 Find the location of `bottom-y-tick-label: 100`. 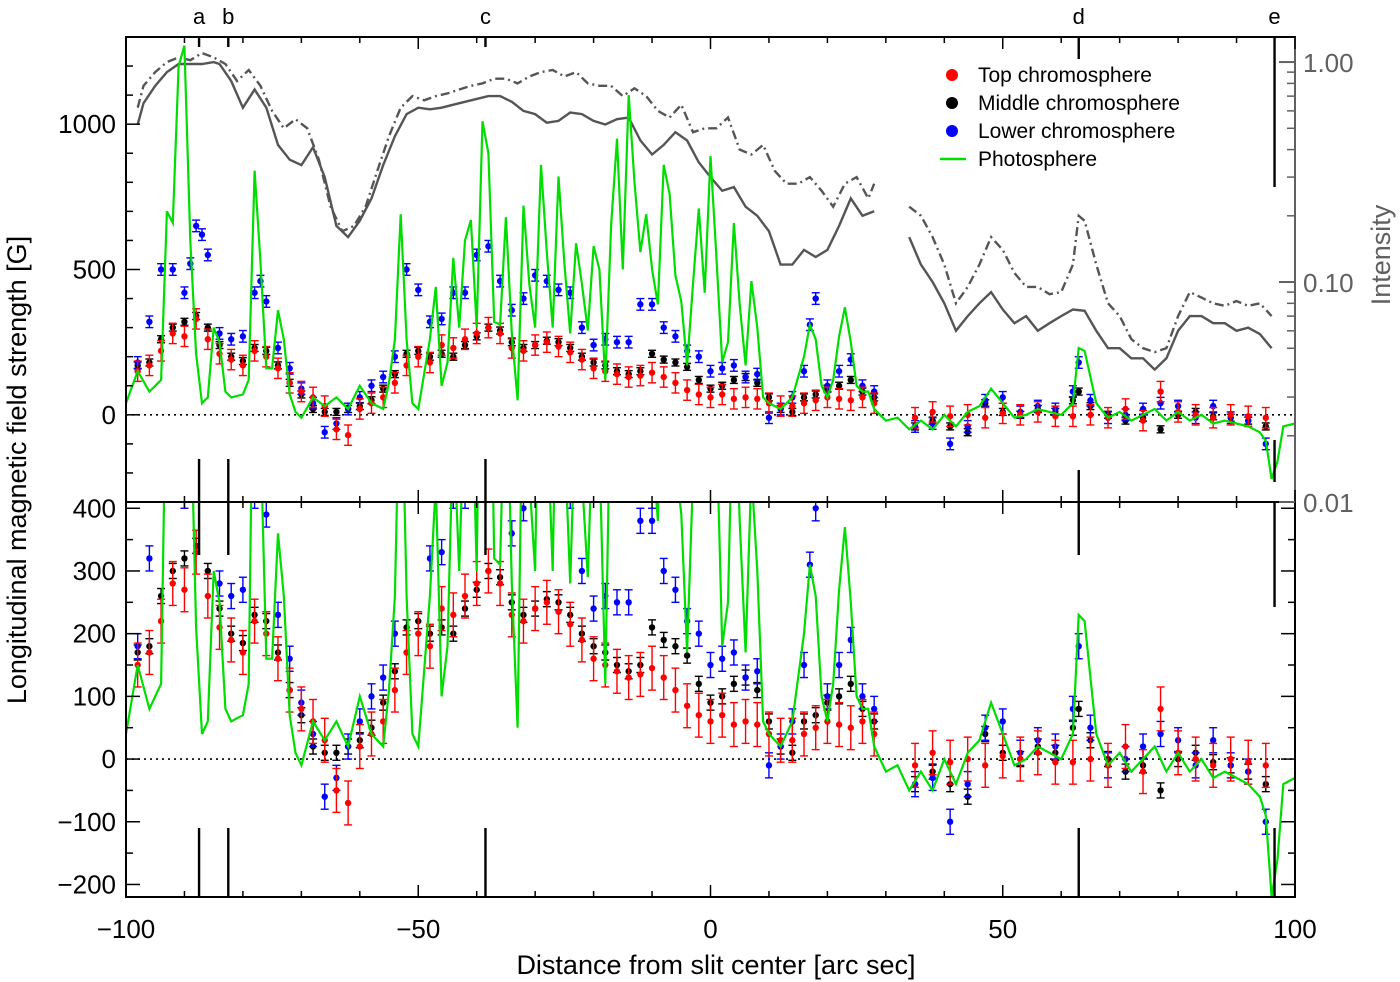

bottom-y-tick-label: 100 is located at coordinates (94, 696).